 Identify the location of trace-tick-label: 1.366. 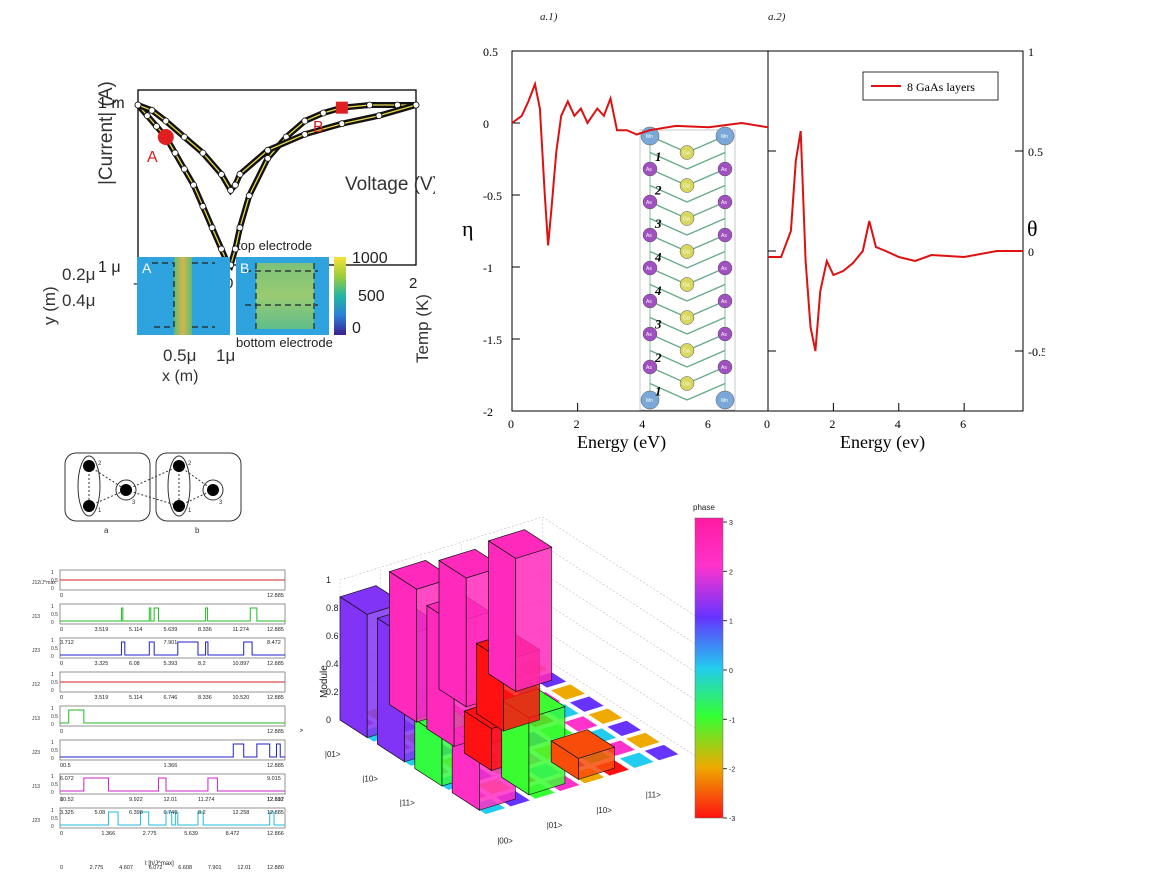
(171, 766).